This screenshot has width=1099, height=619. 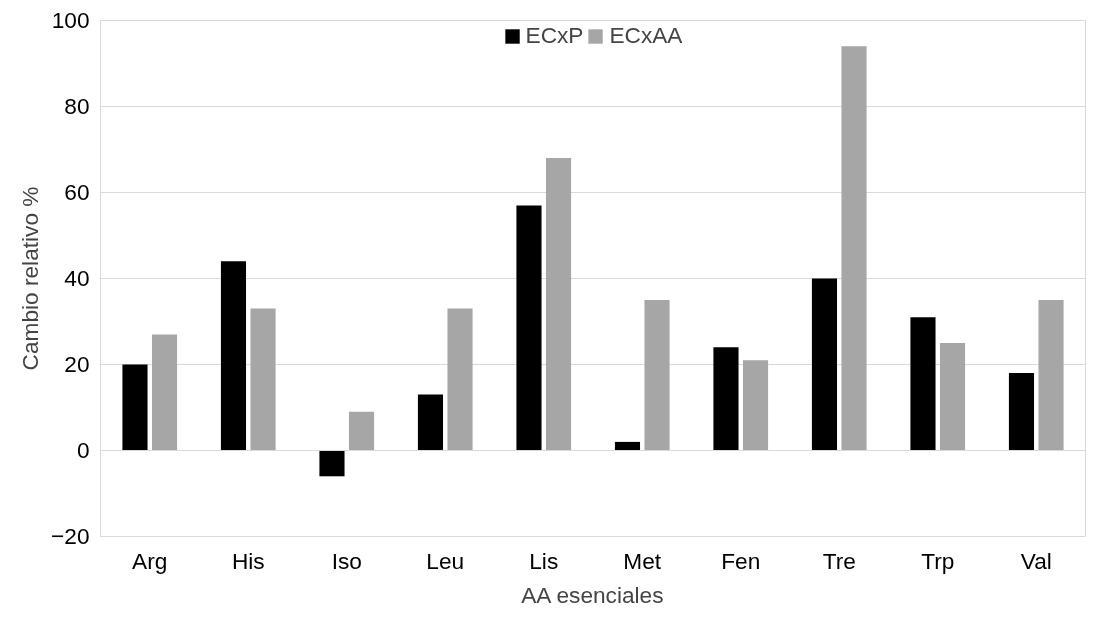 I want to click on x-tick-label: Tre, so click(x=839, y=560).